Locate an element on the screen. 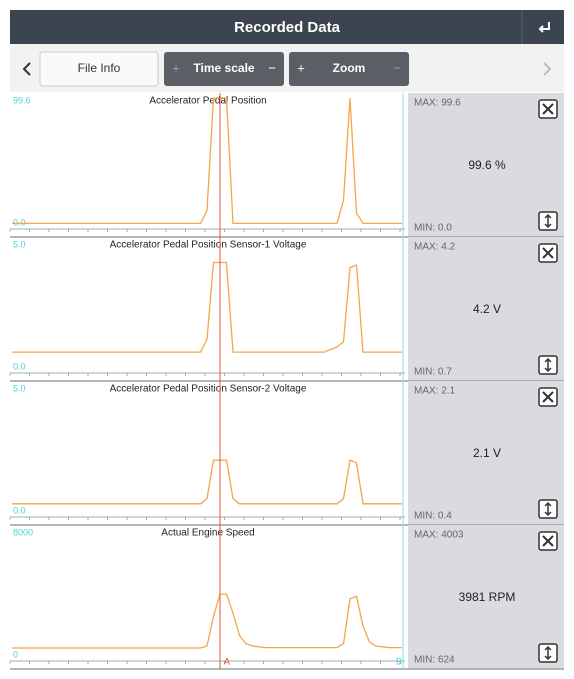 The image size is (574, 679). current-value: 99.6 % is located at coordinates (487, 165).